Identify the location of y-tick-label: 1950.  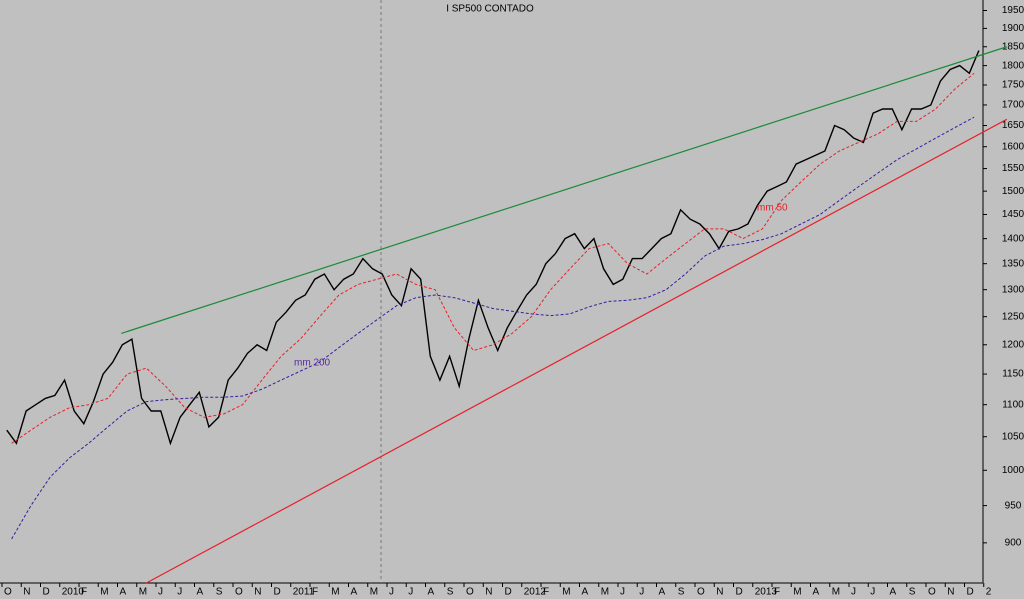
(1013, 10).